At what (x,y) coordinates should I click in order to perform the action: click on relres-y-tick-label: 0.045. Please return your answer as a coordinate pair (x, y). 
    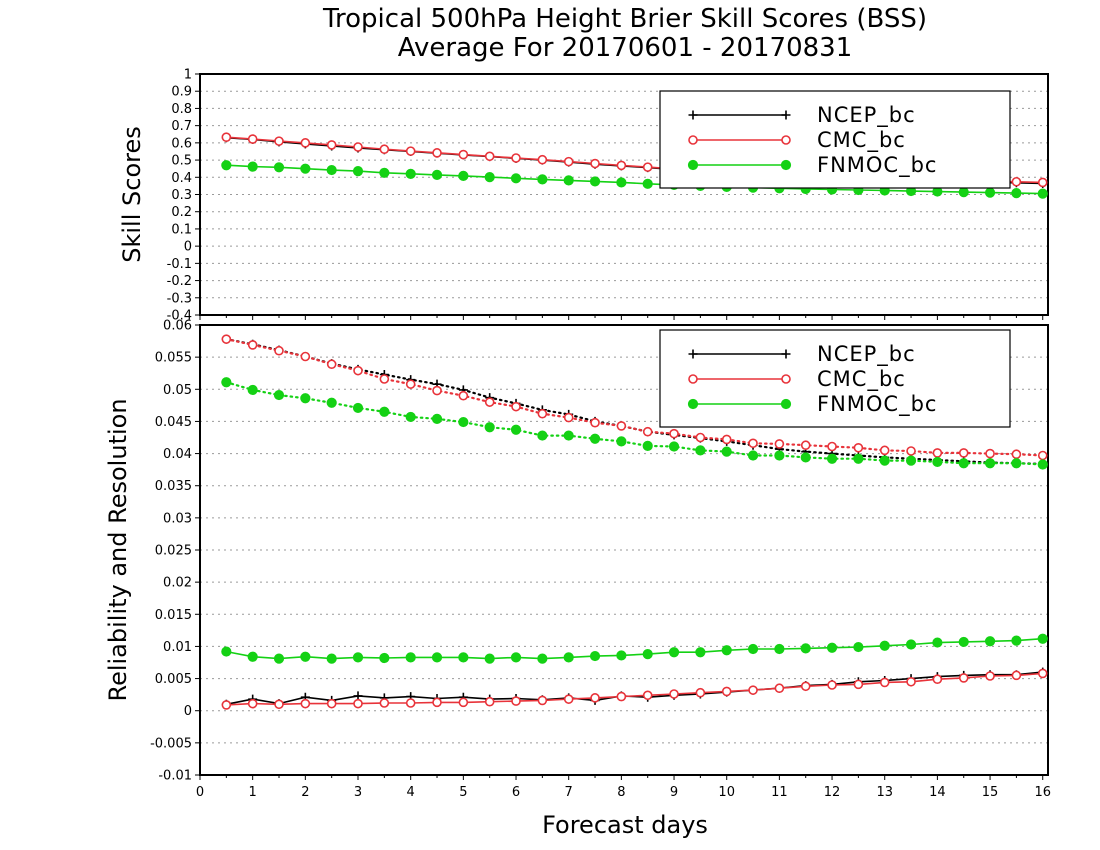
    Looking at the image, I should click on (173, 422).